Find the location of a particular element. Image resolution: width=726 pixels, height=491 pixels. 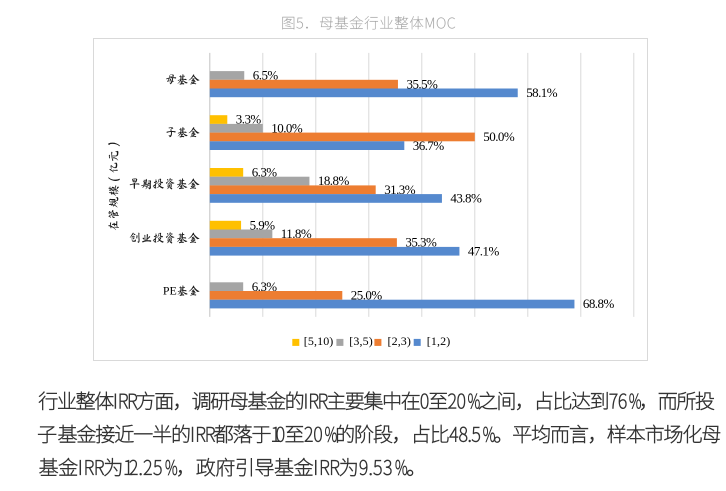

svg-text: 68.8% is located at coordinates (599, 303).